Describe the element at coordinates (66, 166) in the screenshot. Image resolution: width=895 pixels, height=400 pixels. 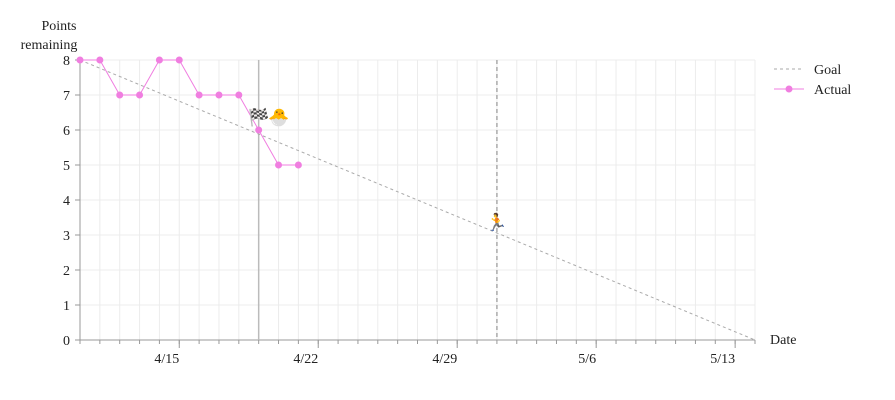
I see `y-tick-label: 5` at that location.